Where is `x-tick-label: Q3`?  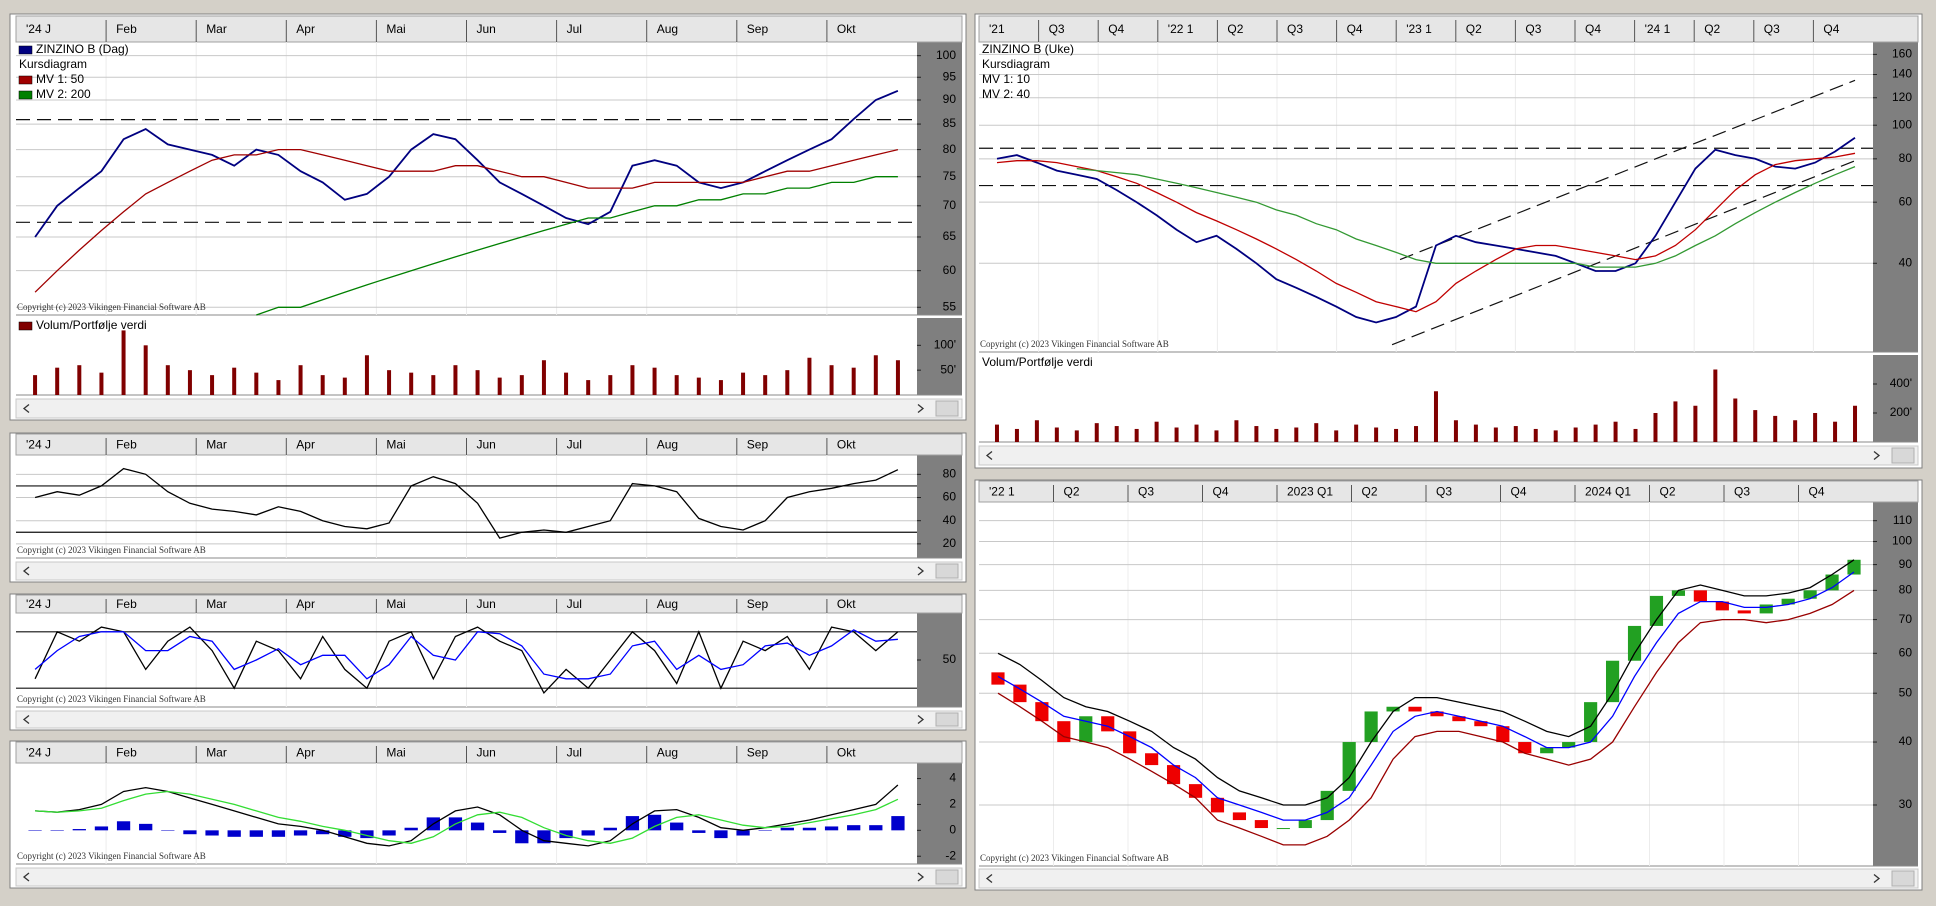 x-tick-label: Q3 is located at coordinates (1533, 29).